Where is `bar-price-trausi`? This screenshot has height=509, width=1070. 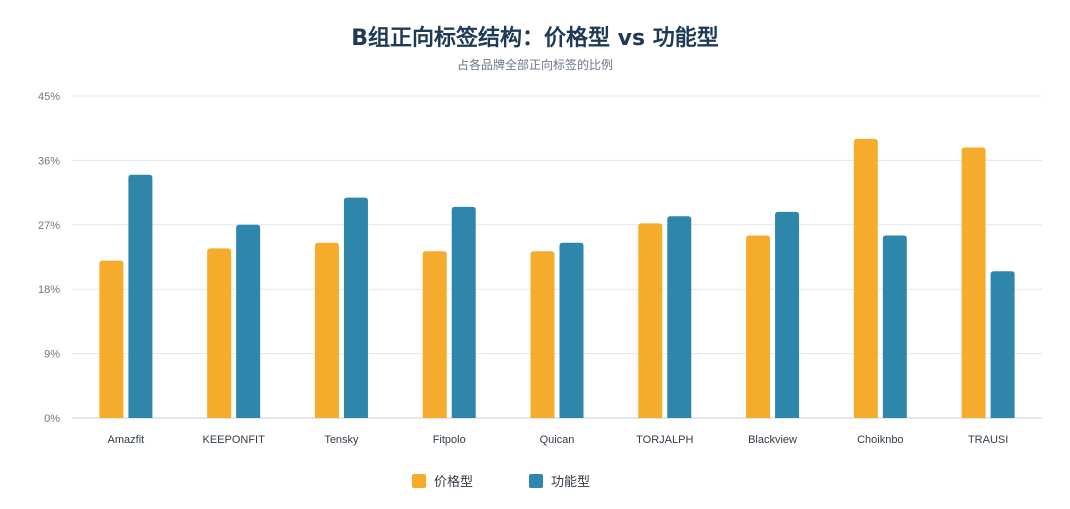 bar-price-trausi is located at coordinates (973, 282).